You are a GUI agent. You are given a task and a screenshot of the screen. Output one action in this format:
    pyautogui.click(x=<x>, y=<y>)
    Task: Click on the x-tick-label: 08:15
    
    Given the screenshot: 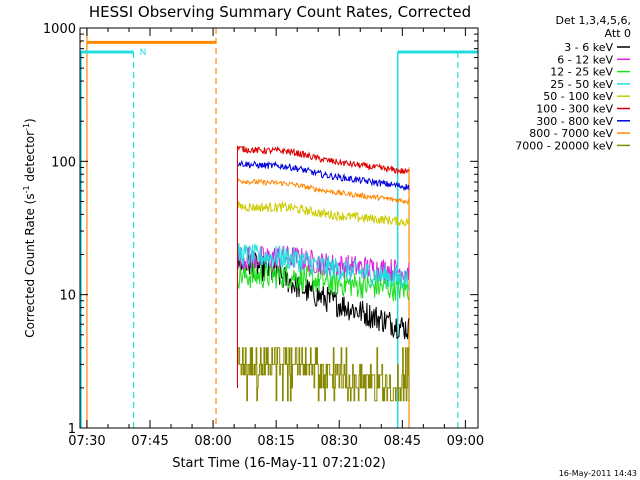 What is the action you would take?
    pyautogui.click(x=275, y=441)
    